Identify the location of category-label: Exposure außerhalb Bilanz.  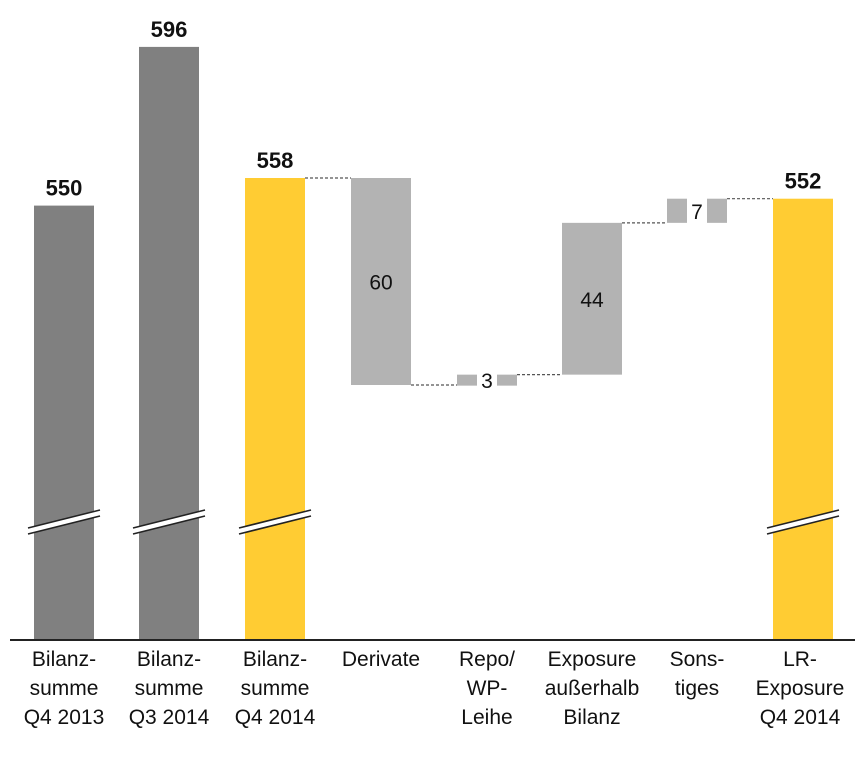
(592, 688).